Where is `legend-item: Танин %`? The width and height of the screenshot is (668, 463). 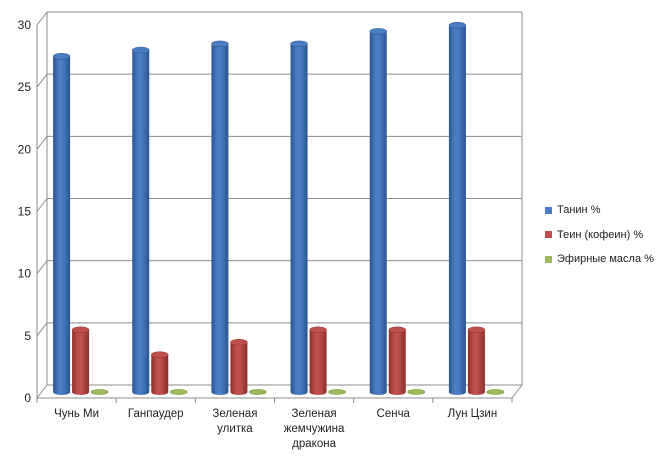
legend-item: Танин % is located at coordinates (599, 210).